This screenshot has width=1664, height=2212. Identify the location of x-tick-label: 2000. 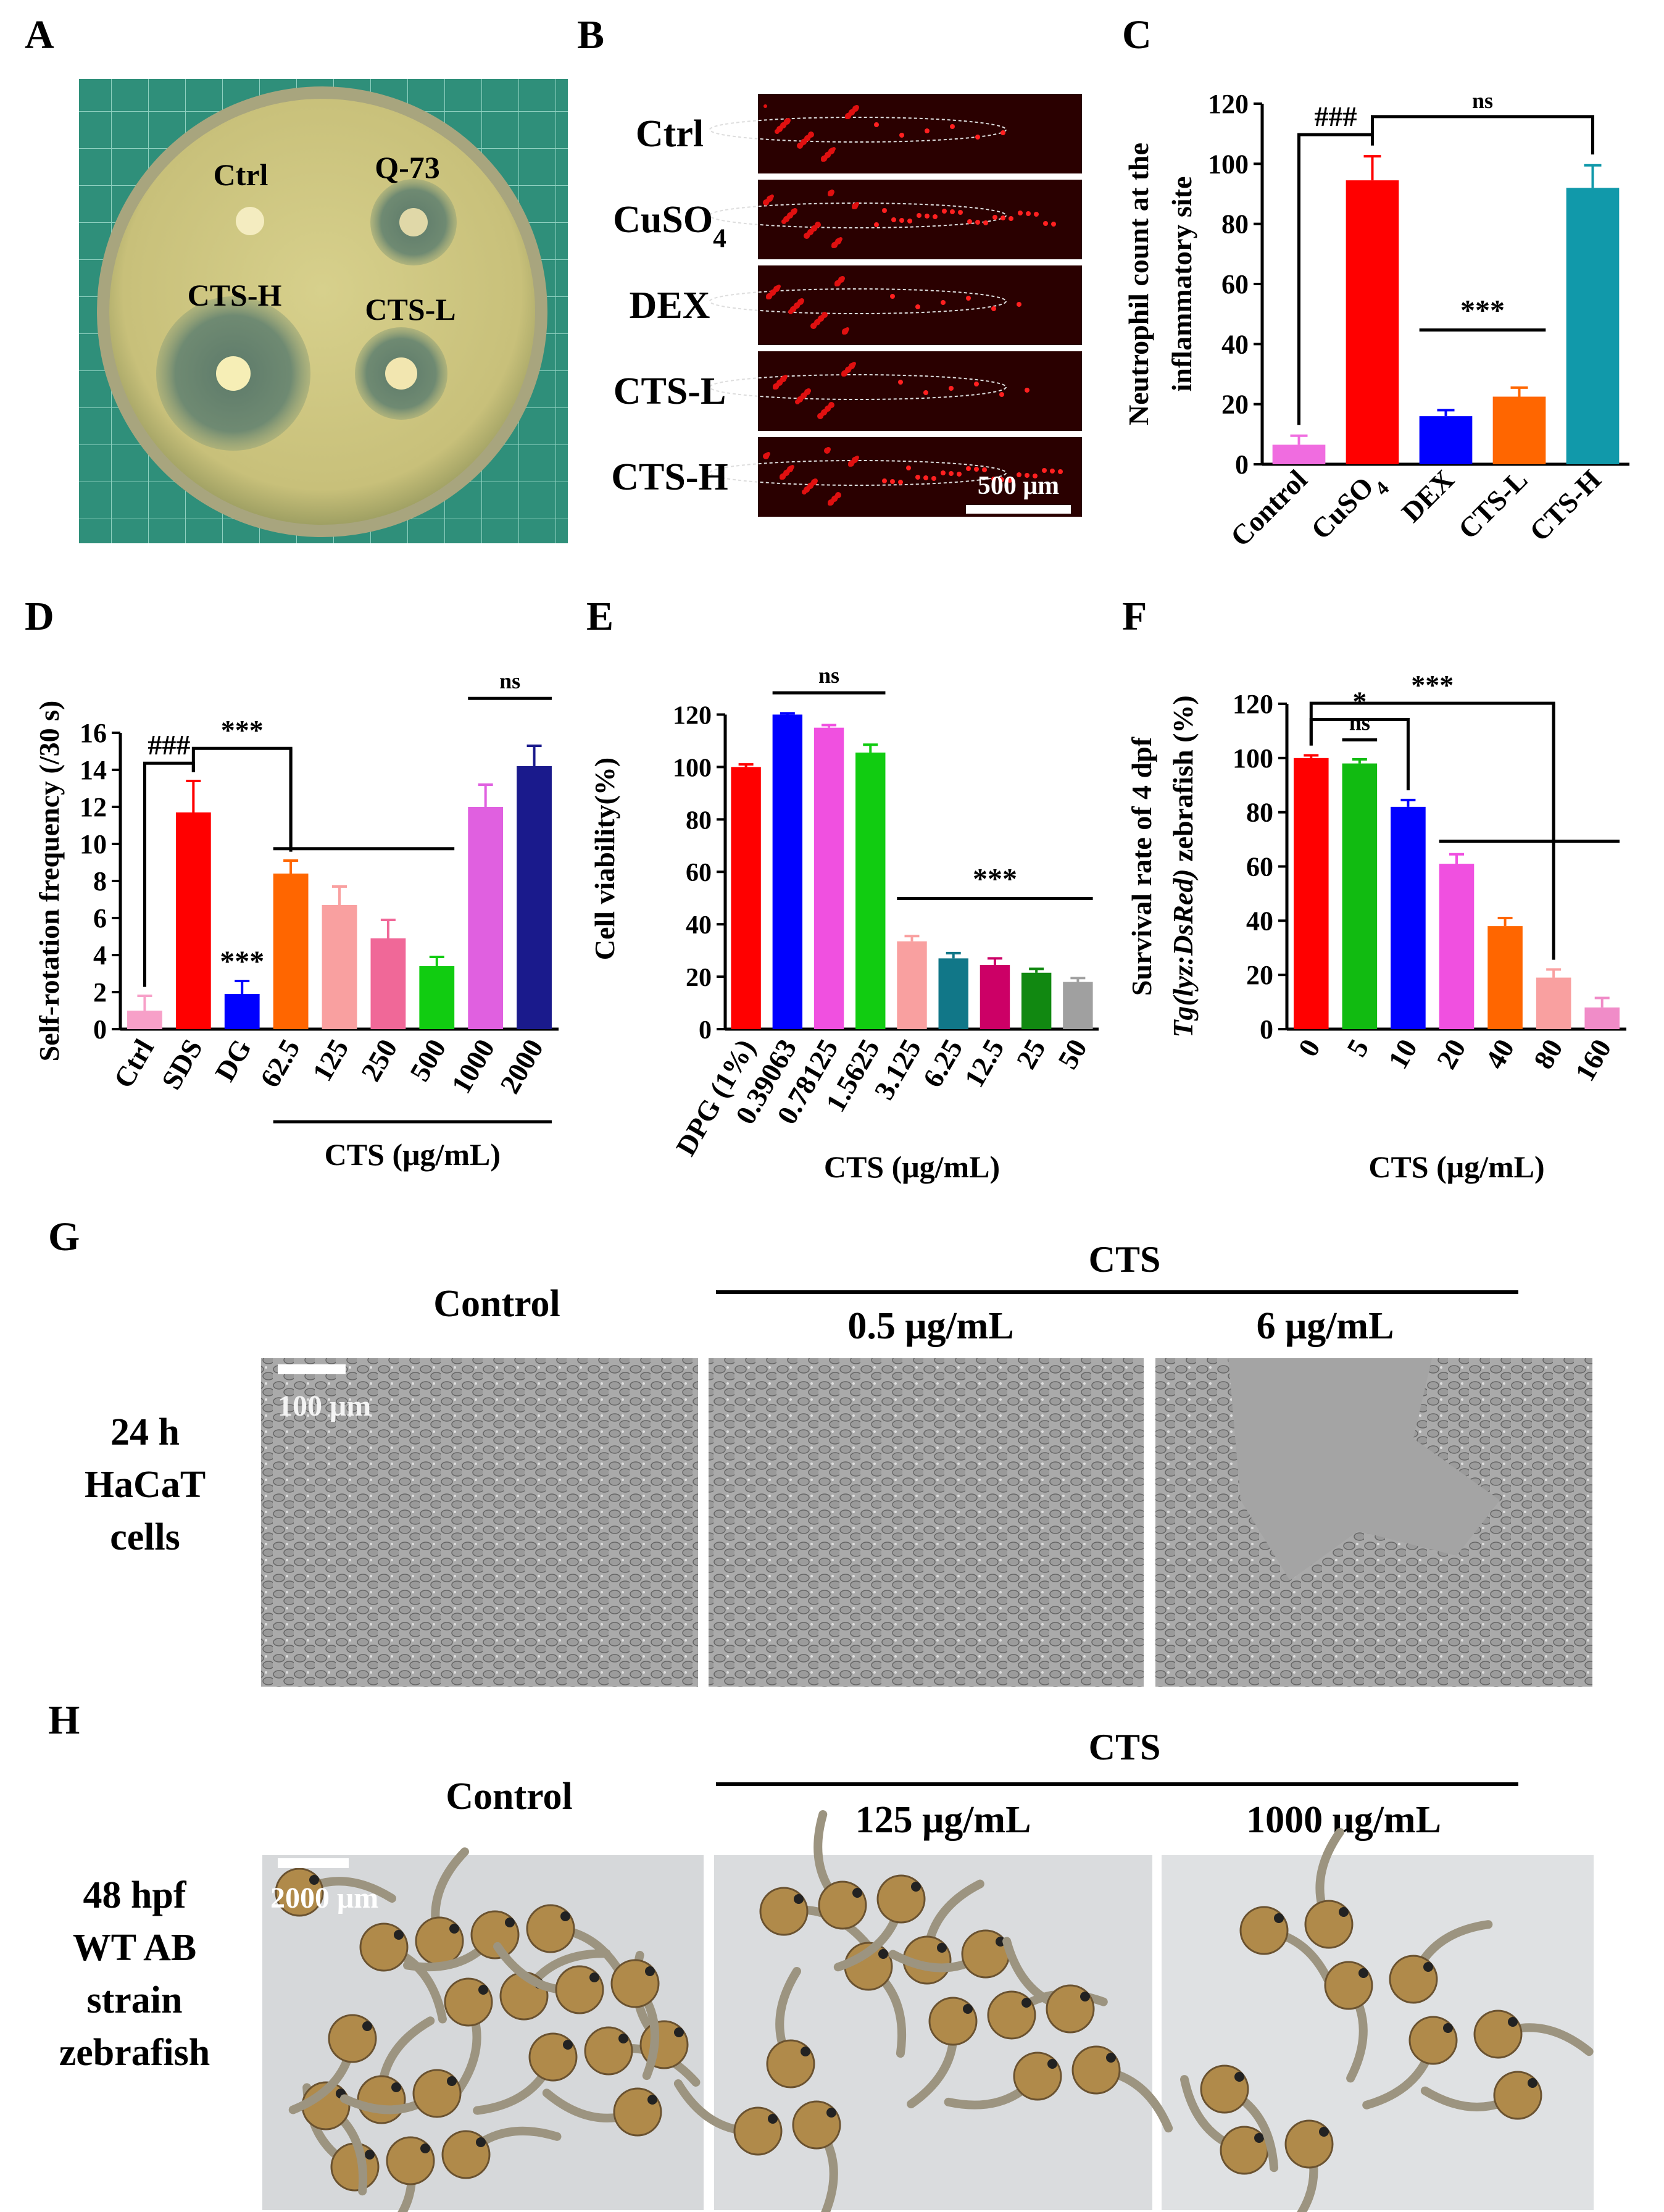
(521, 1066).